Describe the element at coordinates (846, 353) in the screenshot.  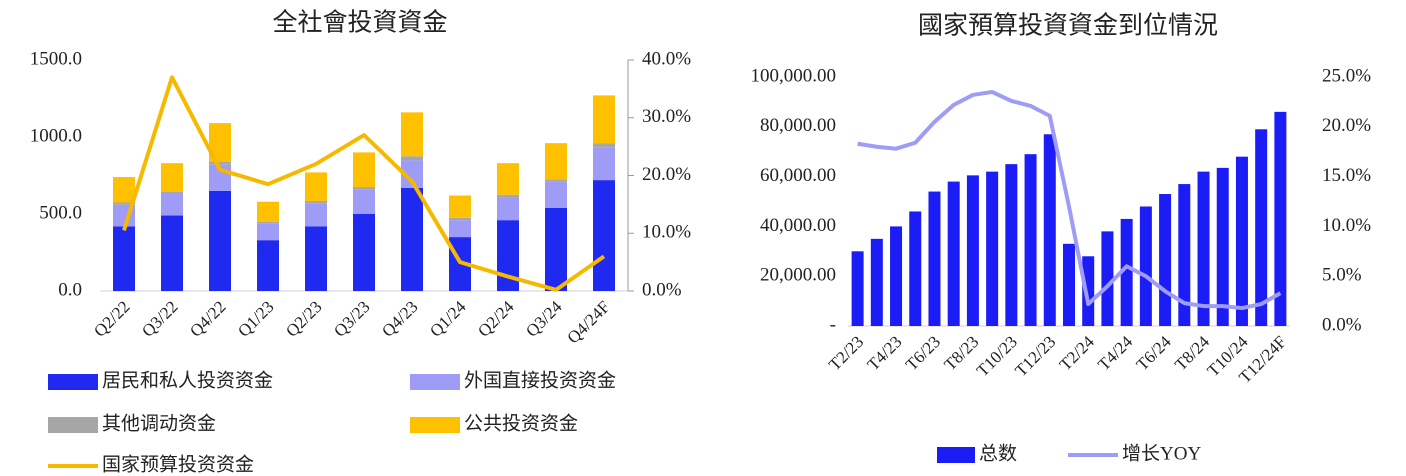
I see `x-tick-label: T2/23` at that location.